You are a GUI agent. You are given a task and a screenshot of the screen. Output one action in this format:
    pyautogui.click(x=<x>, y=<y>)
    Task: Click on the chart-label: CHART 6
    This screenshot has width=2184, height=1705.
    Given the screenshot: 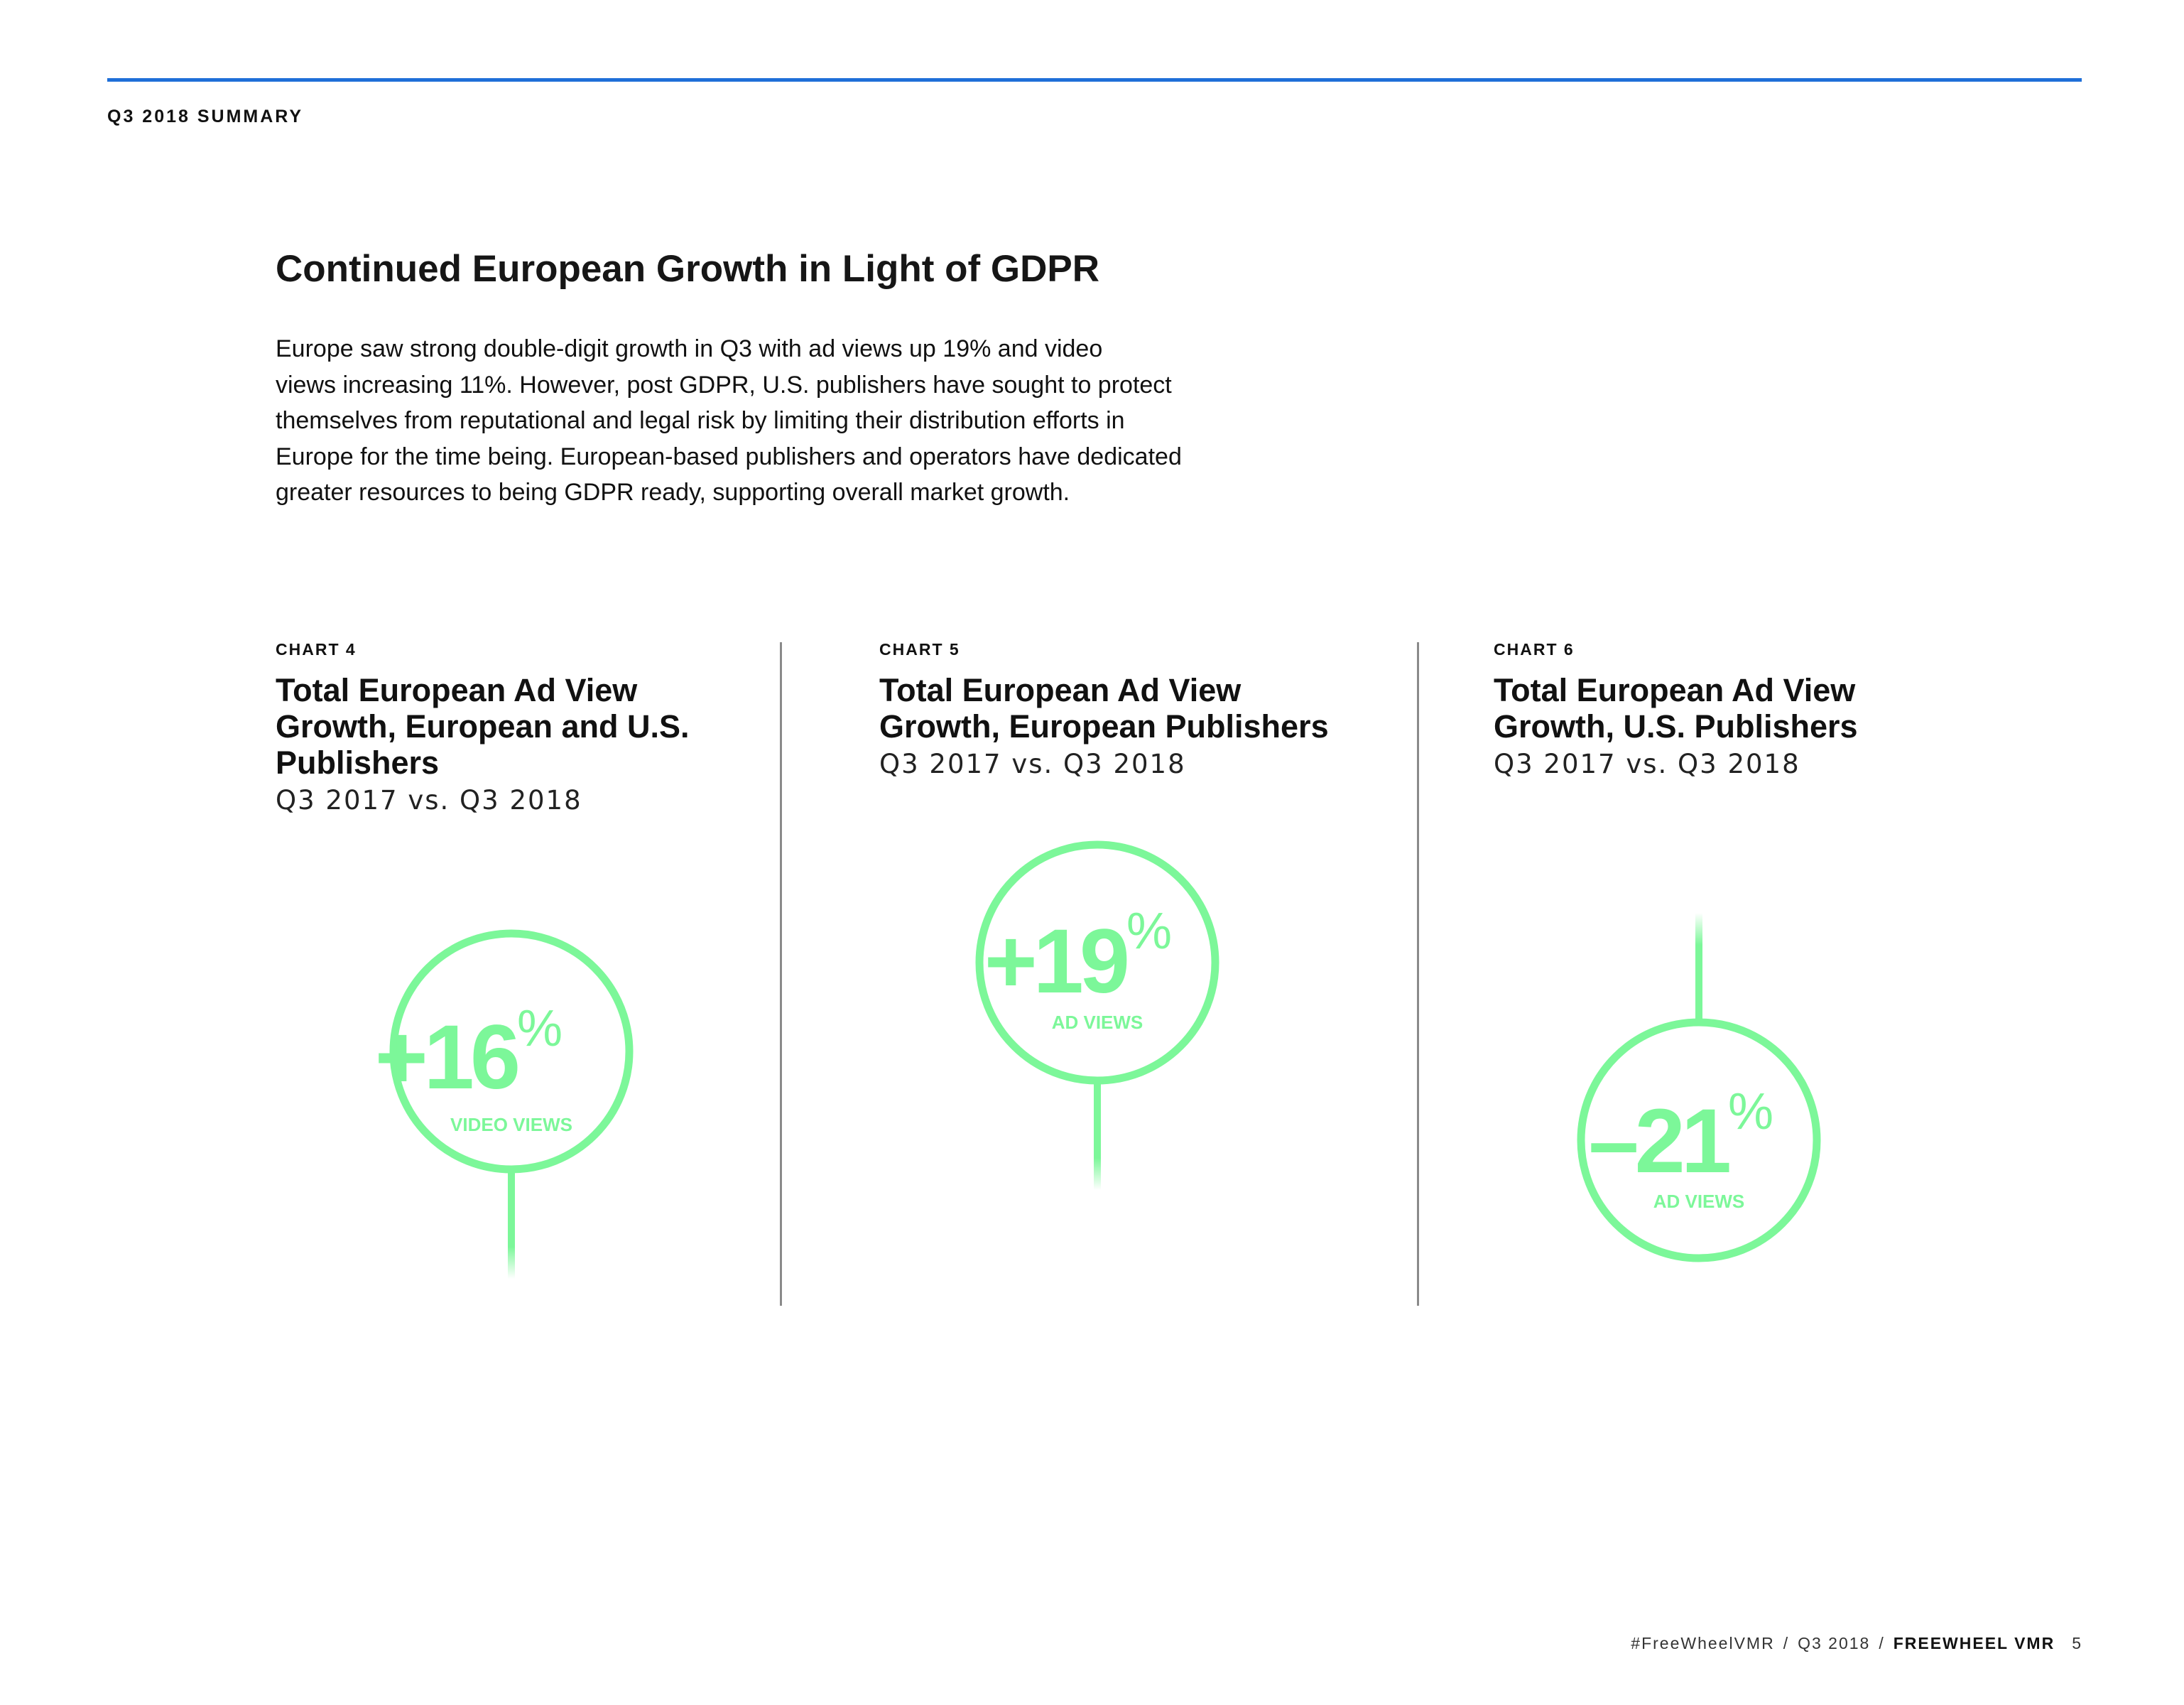 What is the action you would take?
    pyautogui.click(x=1534, y=649)
    